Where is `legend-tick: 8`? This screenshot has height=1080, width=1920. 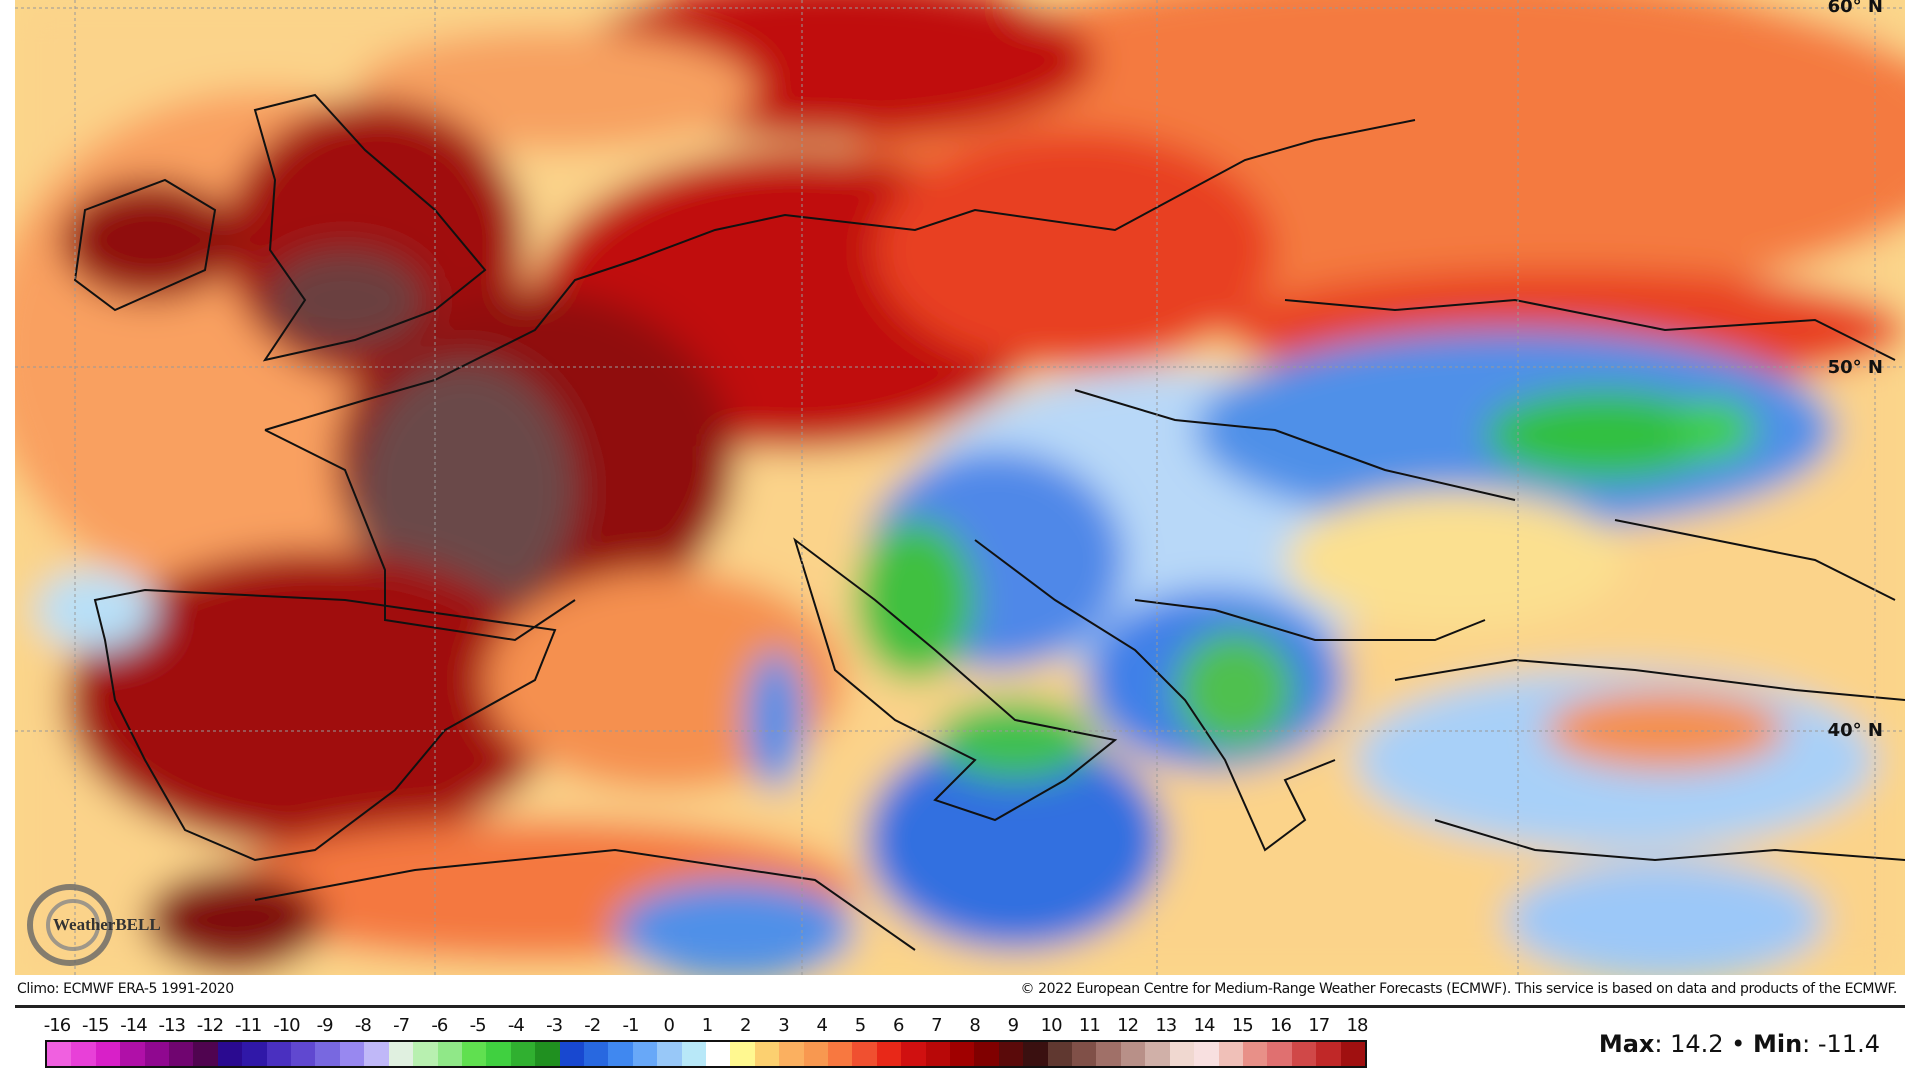
legend-tick: 8 is located at coordinates (974, 1025).